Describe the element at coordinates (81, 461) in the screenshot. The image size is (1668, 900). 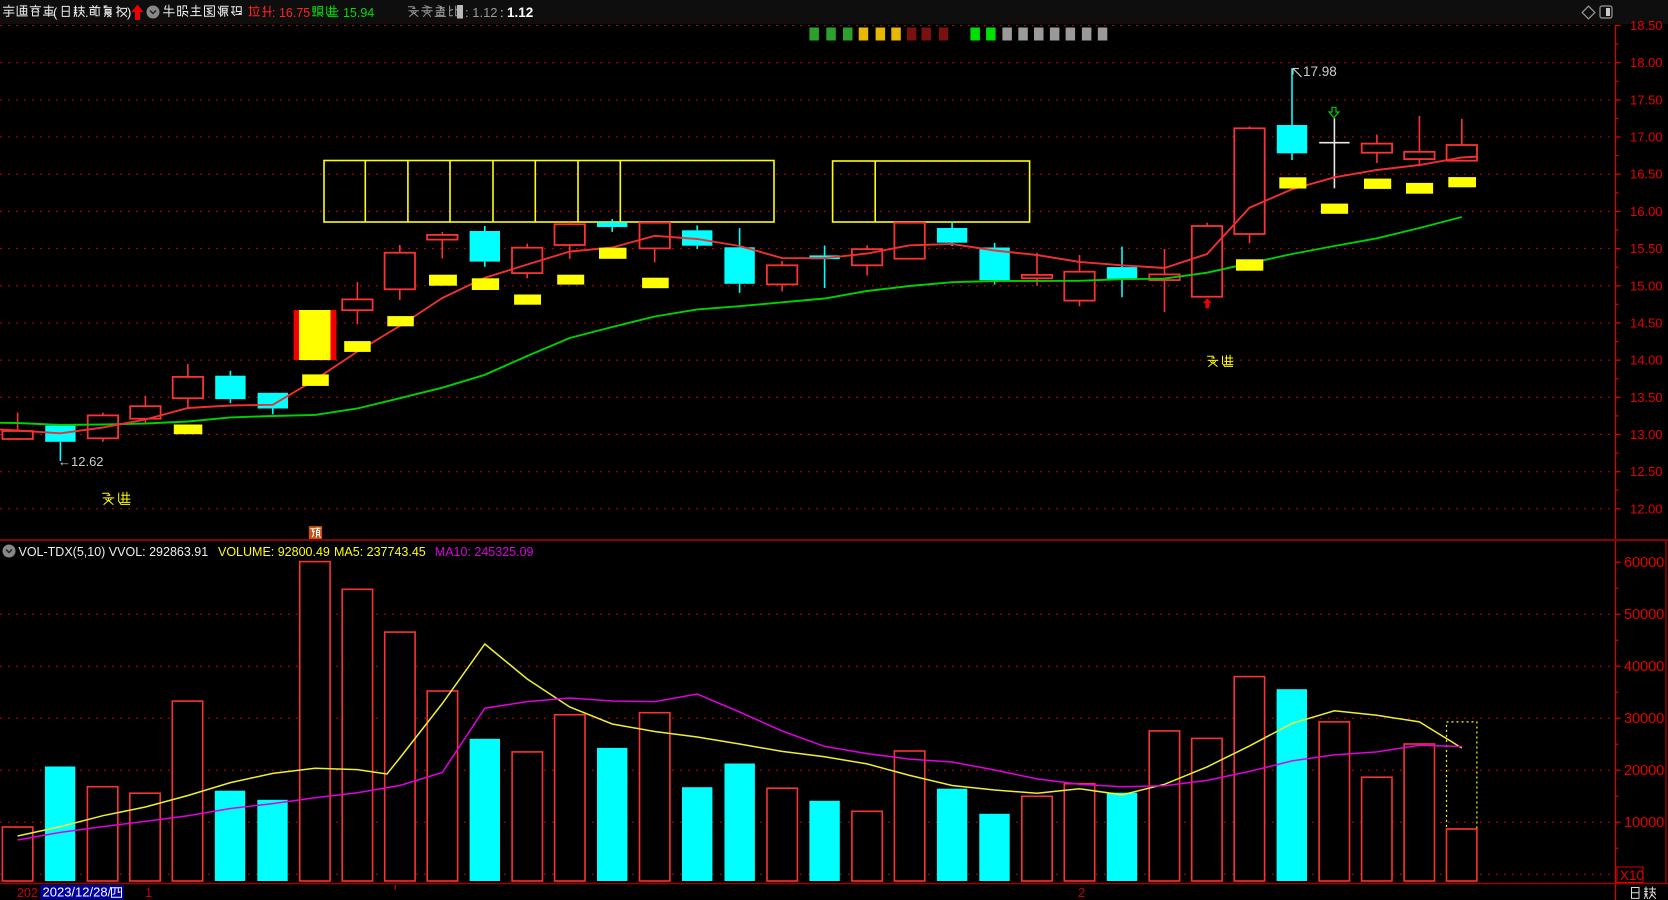
I see `svg-text: ←12.62` at that location.